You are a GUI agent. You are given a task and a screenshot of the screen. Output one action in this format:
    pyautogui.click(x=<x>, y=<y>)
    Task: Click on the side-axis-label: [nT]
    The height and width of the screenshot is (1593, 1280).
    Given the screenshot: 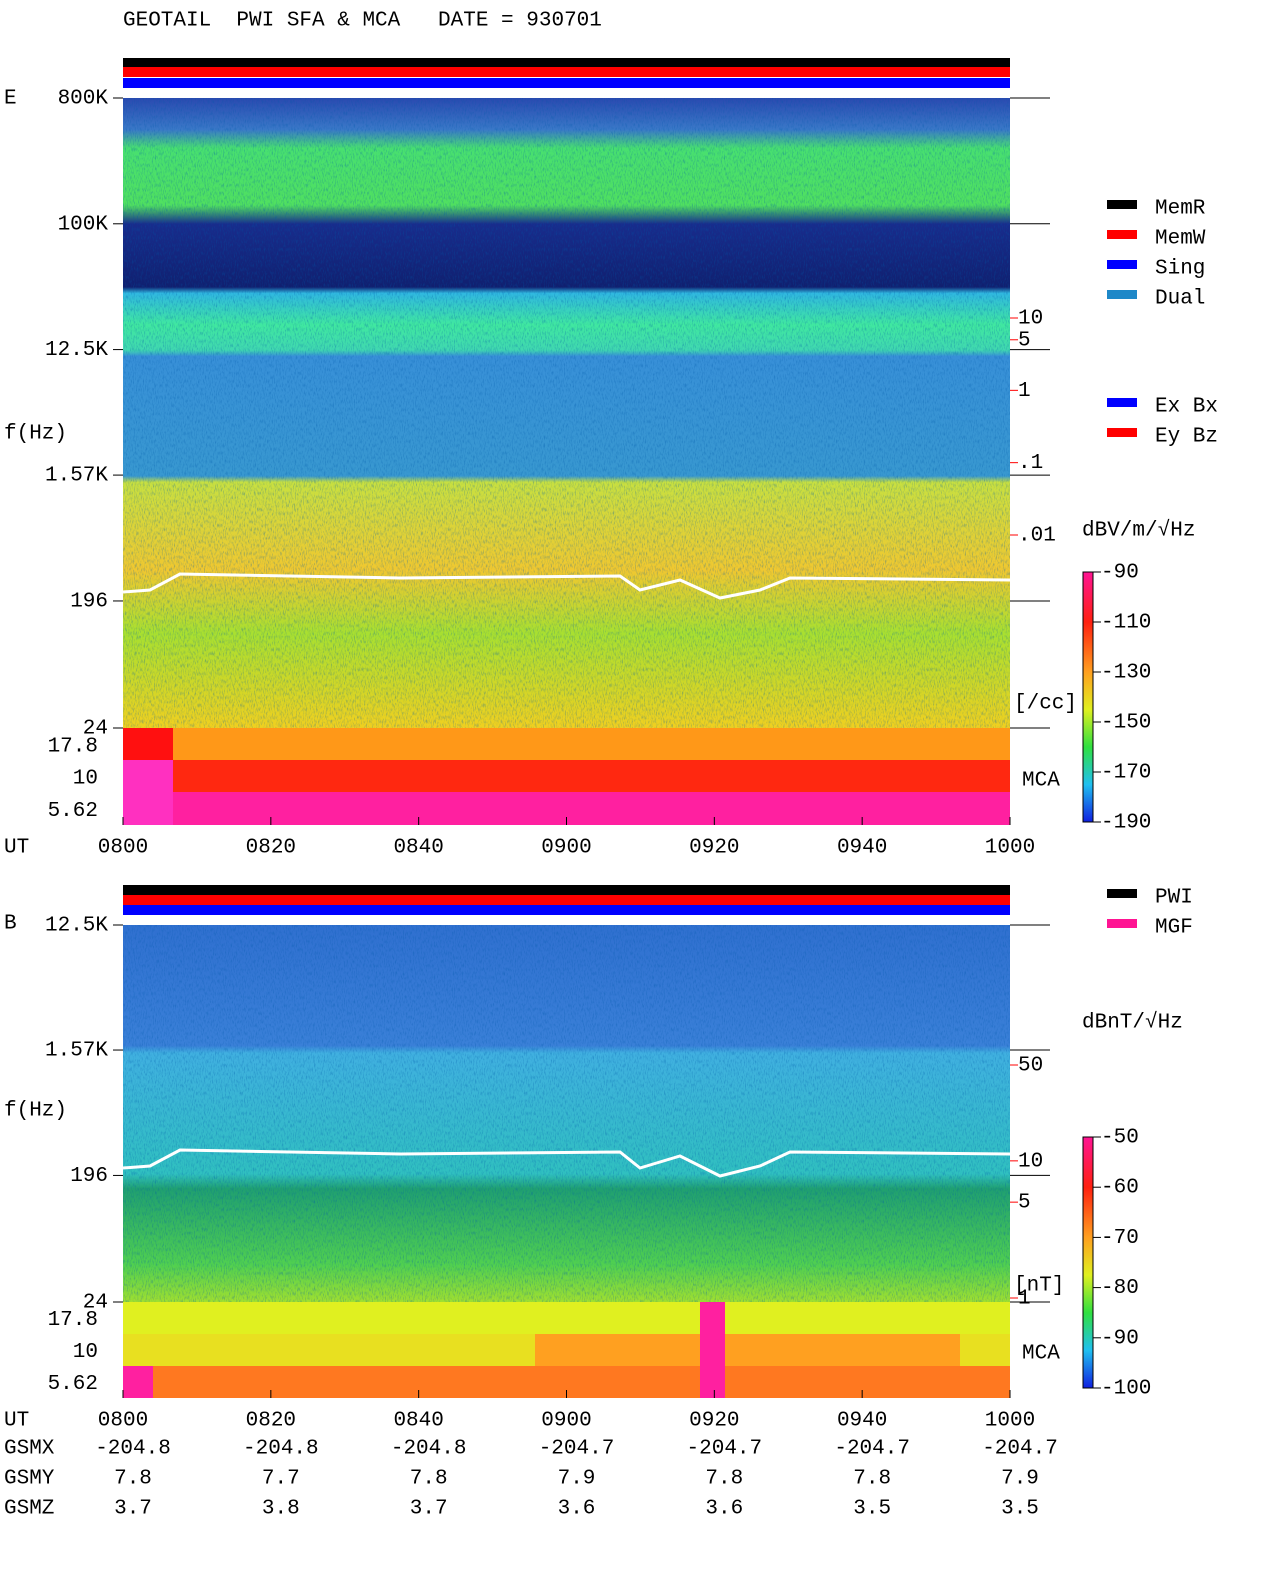 What is the action you would take?
    pyautogui.click(x=1039, y=1286)
    